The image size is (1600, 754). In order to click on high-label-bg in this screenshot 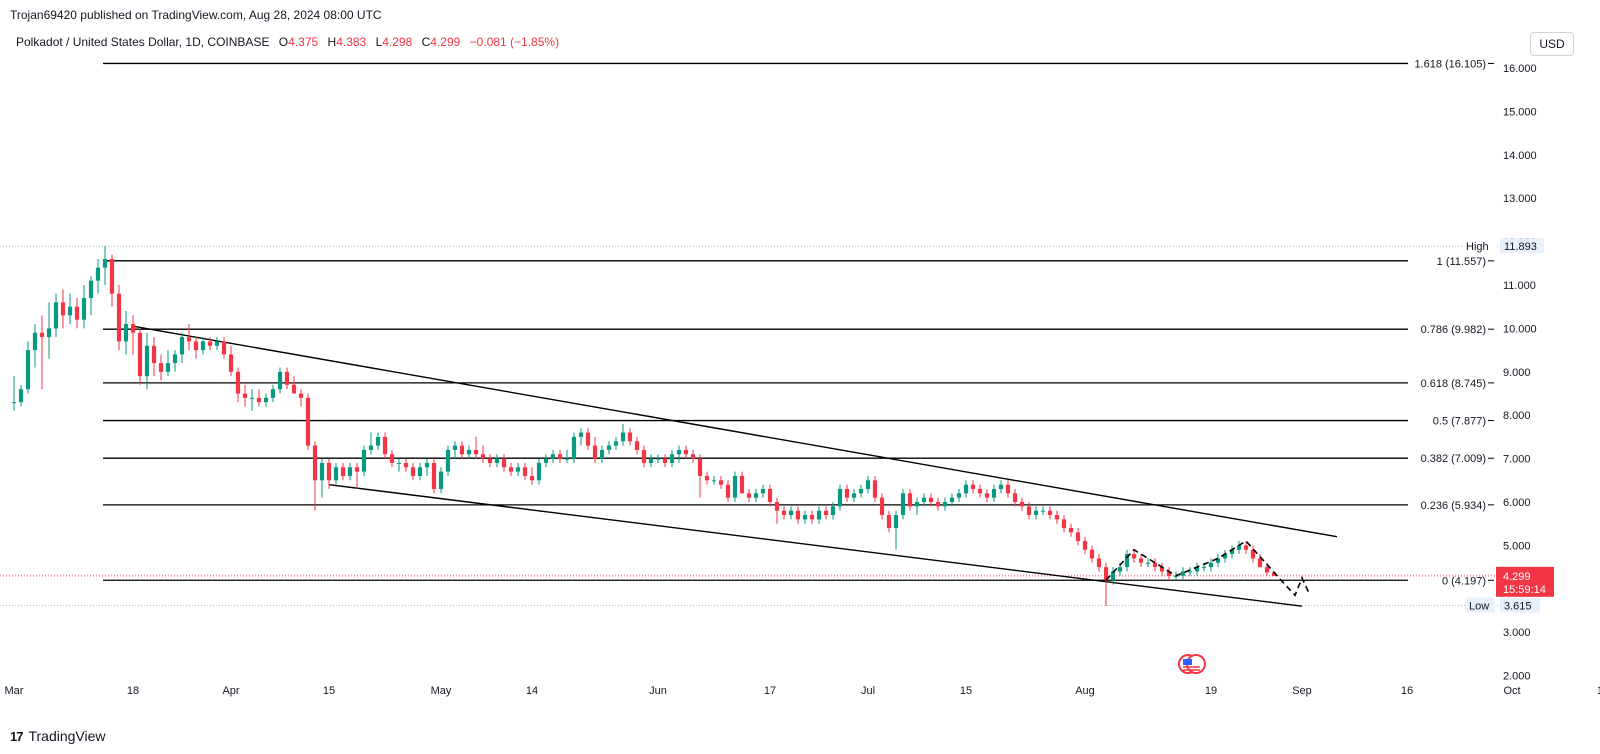, I will do `click(1479, 246)`.